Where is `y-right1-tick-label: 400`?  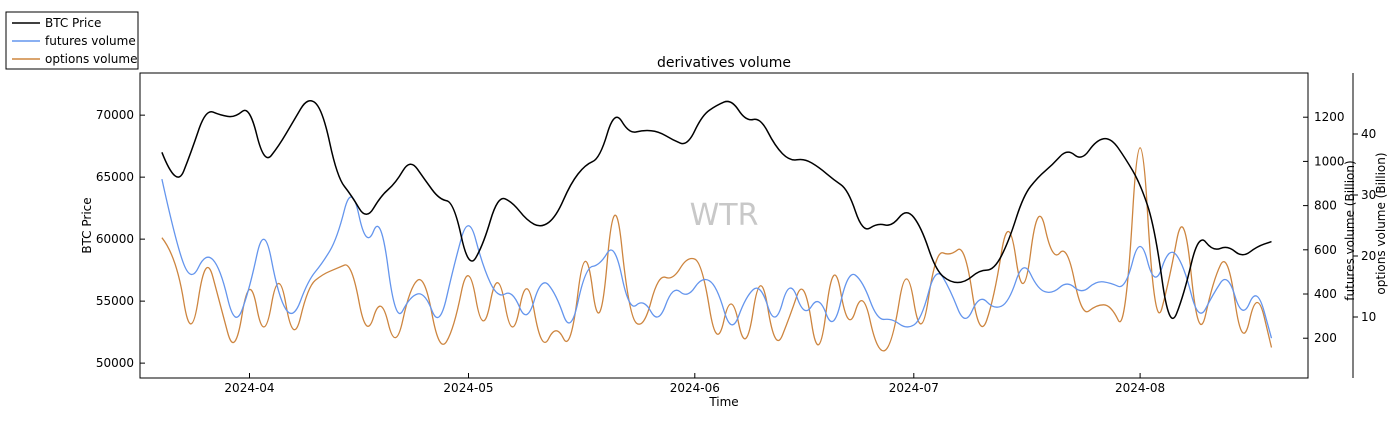
y-right1-tick-label: 400 is located at coordinates (1325, 294).